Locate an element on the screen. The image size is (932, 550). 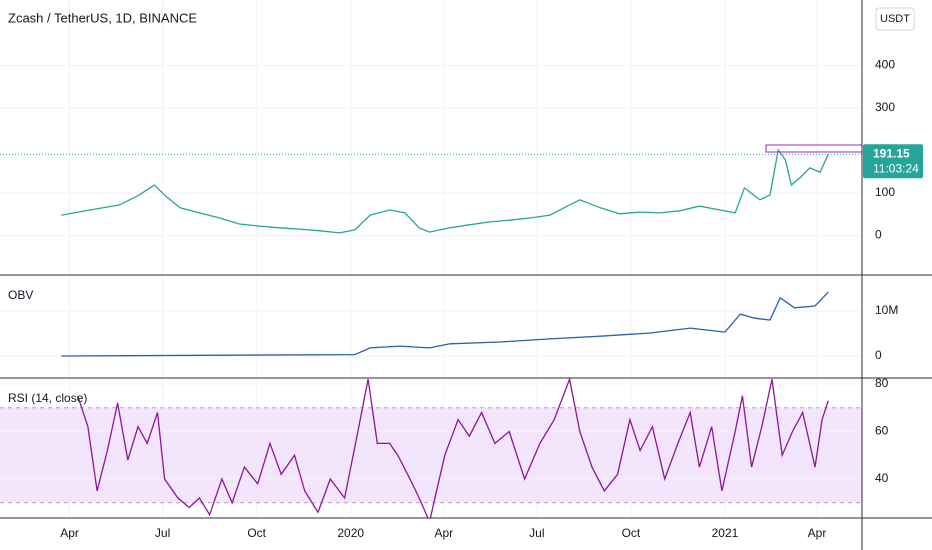
y-tick-label: 60 is located at coordinates (882, 431).